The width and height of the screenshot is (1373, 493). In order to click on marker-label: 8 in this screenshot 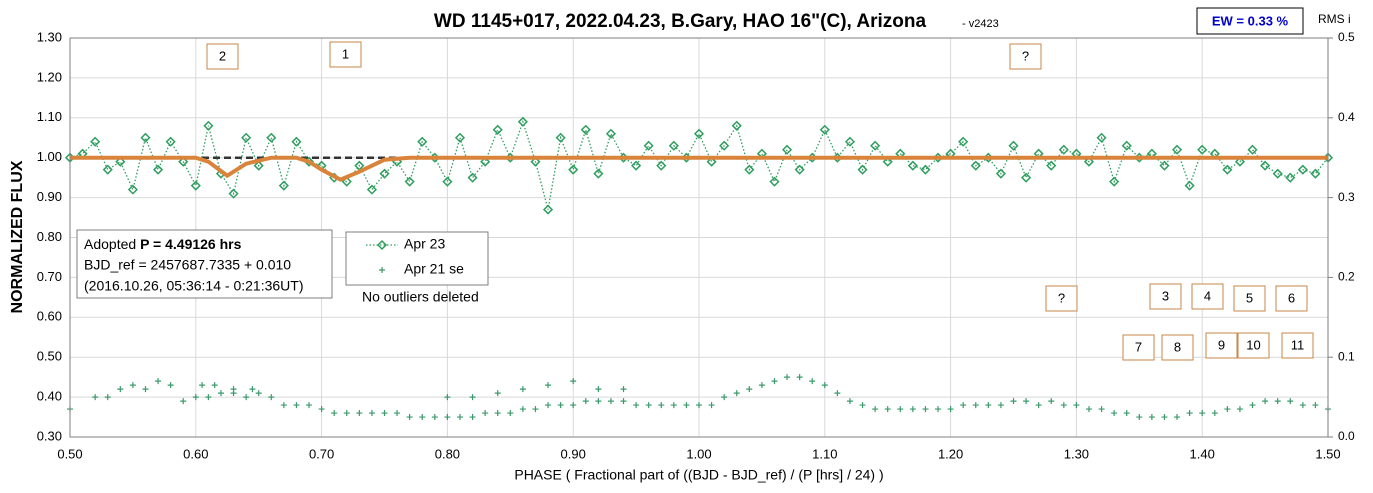, I will do `click(1177, 346)`.